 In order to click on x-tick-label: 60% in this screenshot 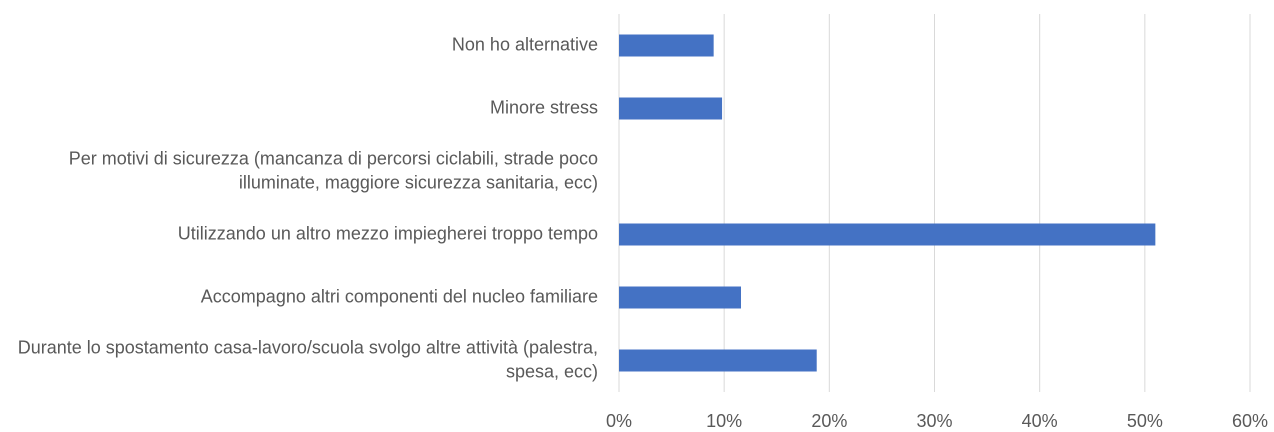, I will do `click(1250, 421)`.